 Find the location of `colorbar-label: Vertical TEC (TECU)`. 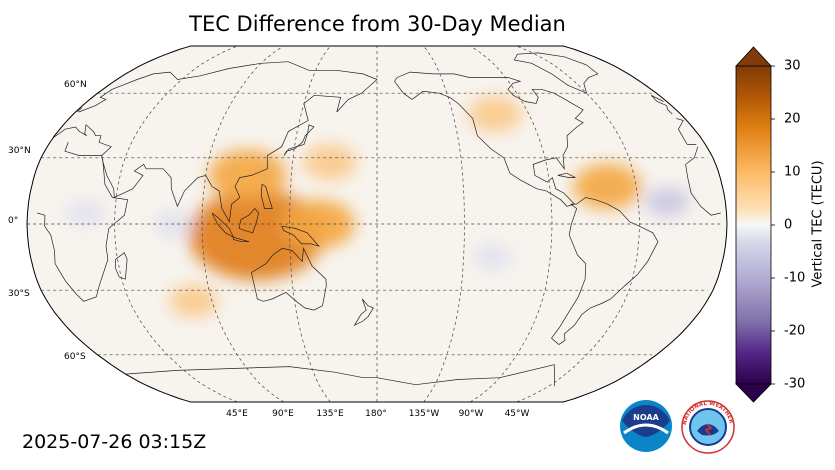

colorbar-label: Vertical TEC (TECU) is located at coordinates (818, 224).